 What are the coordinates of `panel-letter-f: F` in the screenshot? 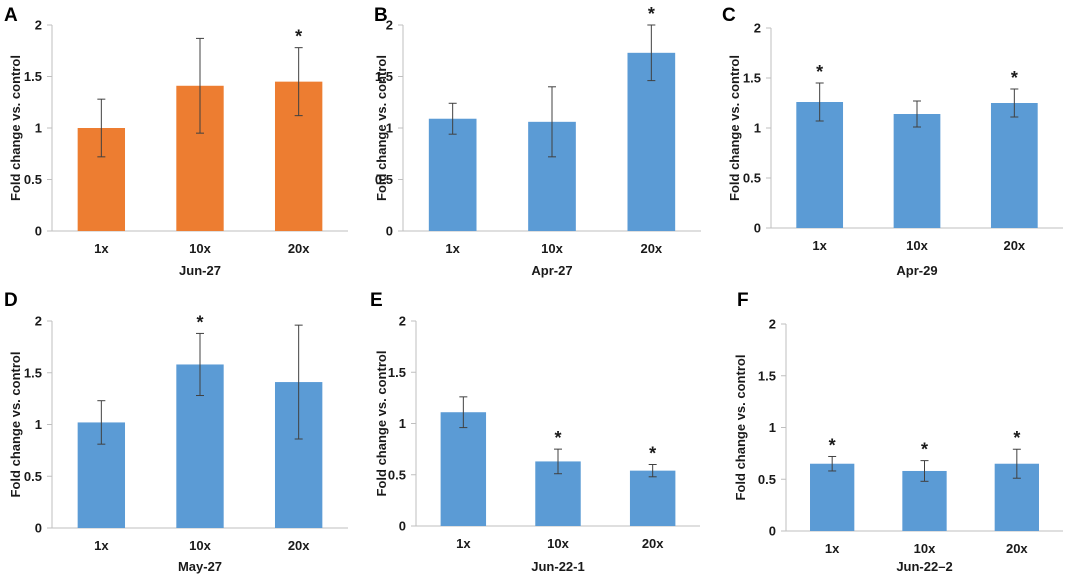 It's located at (743, 300).